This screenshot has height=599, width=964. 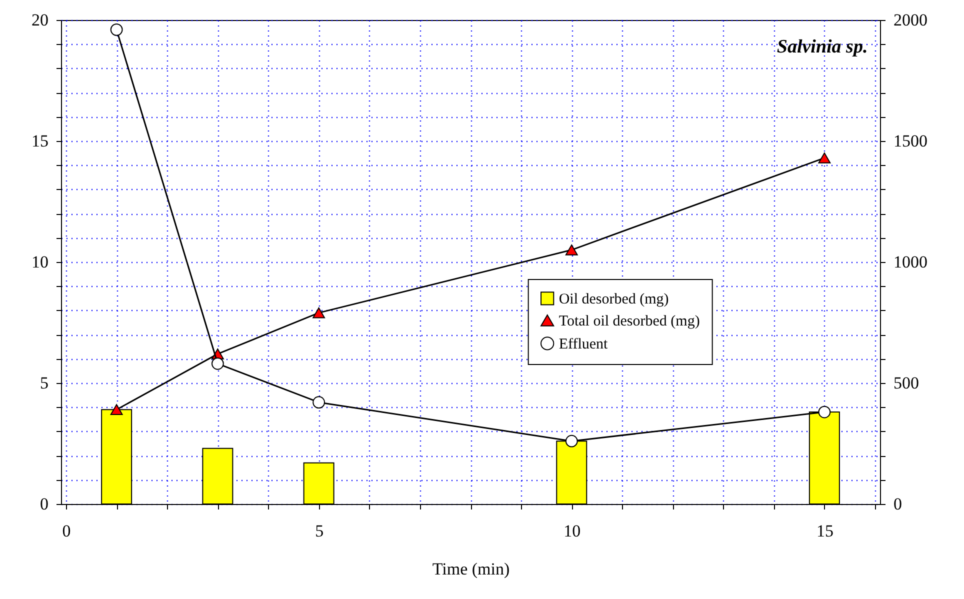 What do you see at coordinates (40, 262) in the screenshot?
I see `y-tick-label: 10` at bounding box center [40, 262].